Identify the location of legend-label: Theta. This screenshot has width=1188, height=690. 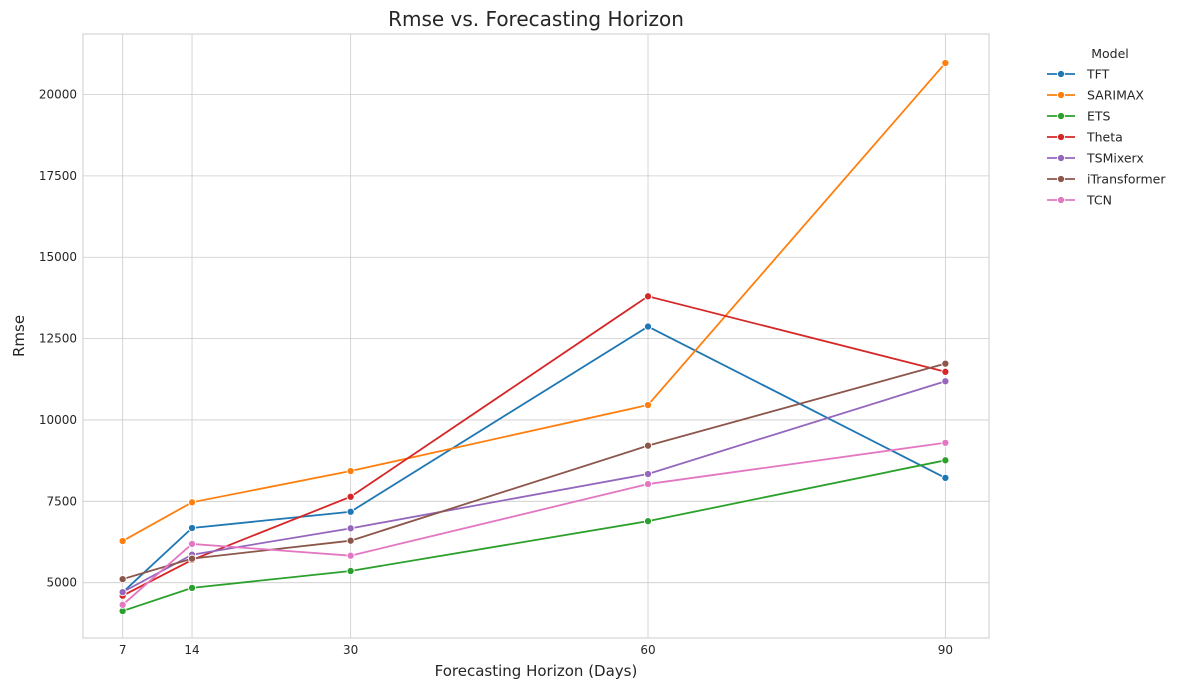
(1104, 137).